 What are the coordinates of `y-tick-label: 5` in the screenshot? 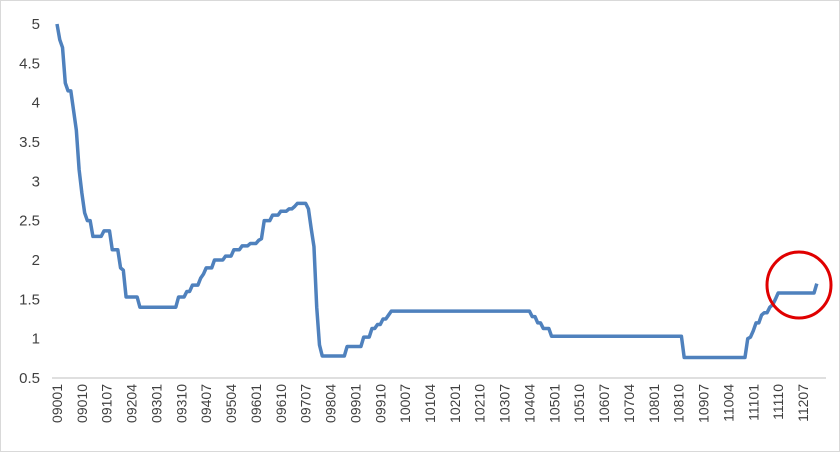 It's located at (36, 24).